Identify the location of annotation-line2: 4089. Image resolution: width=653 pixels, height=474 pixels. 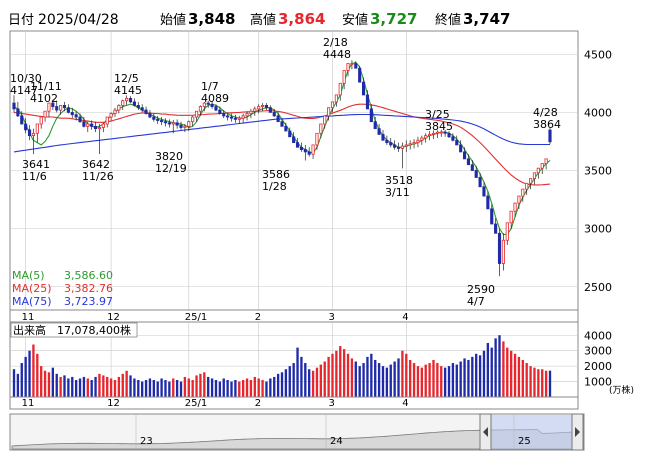
(215, 98).